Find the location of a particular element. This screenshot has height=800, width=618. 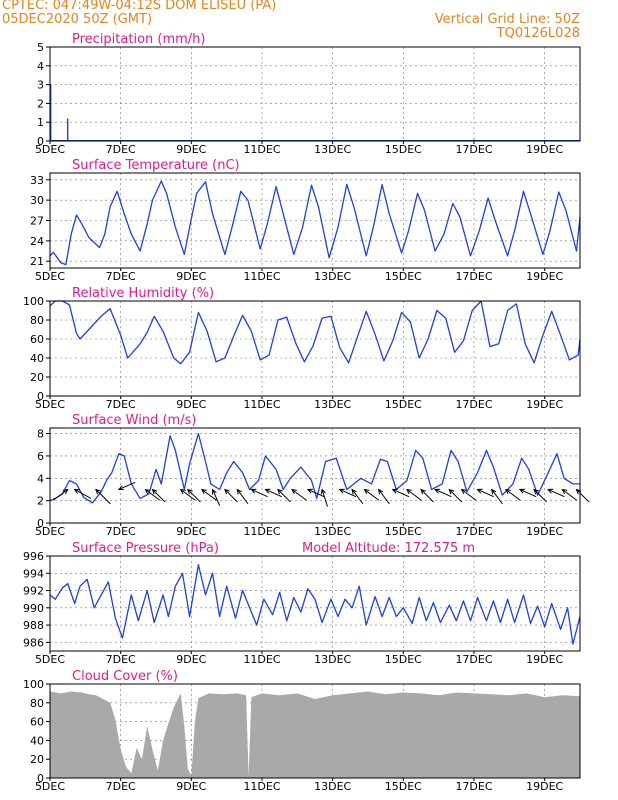

x-tick-label: 13DEC is located at coordinates (332, 276).